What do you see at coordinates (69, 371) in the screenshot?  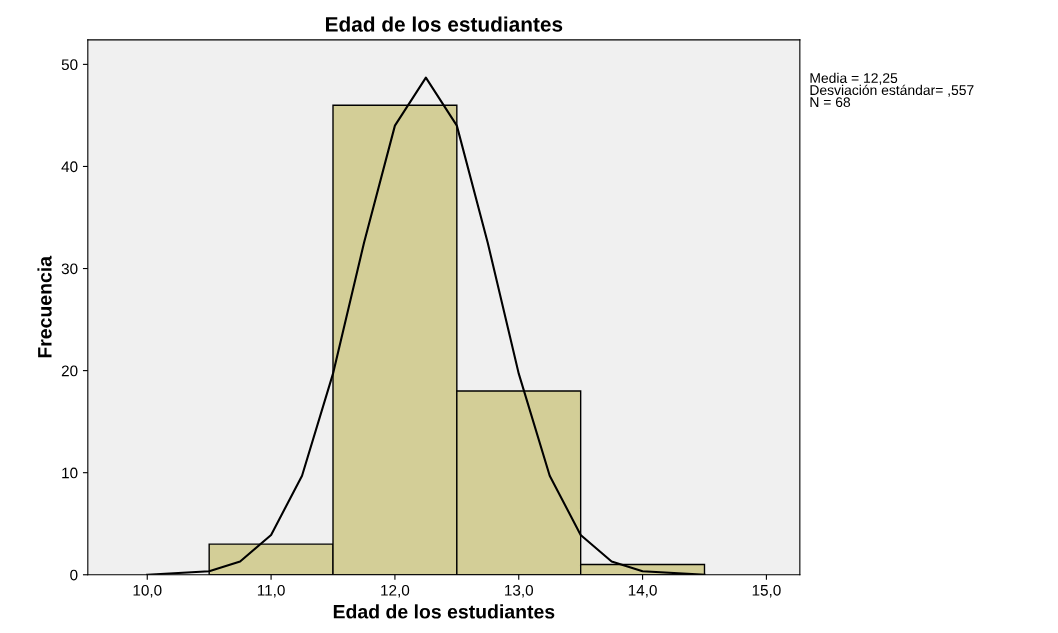 I see `y-tick-label: 20` at bounding box center [69, 371].